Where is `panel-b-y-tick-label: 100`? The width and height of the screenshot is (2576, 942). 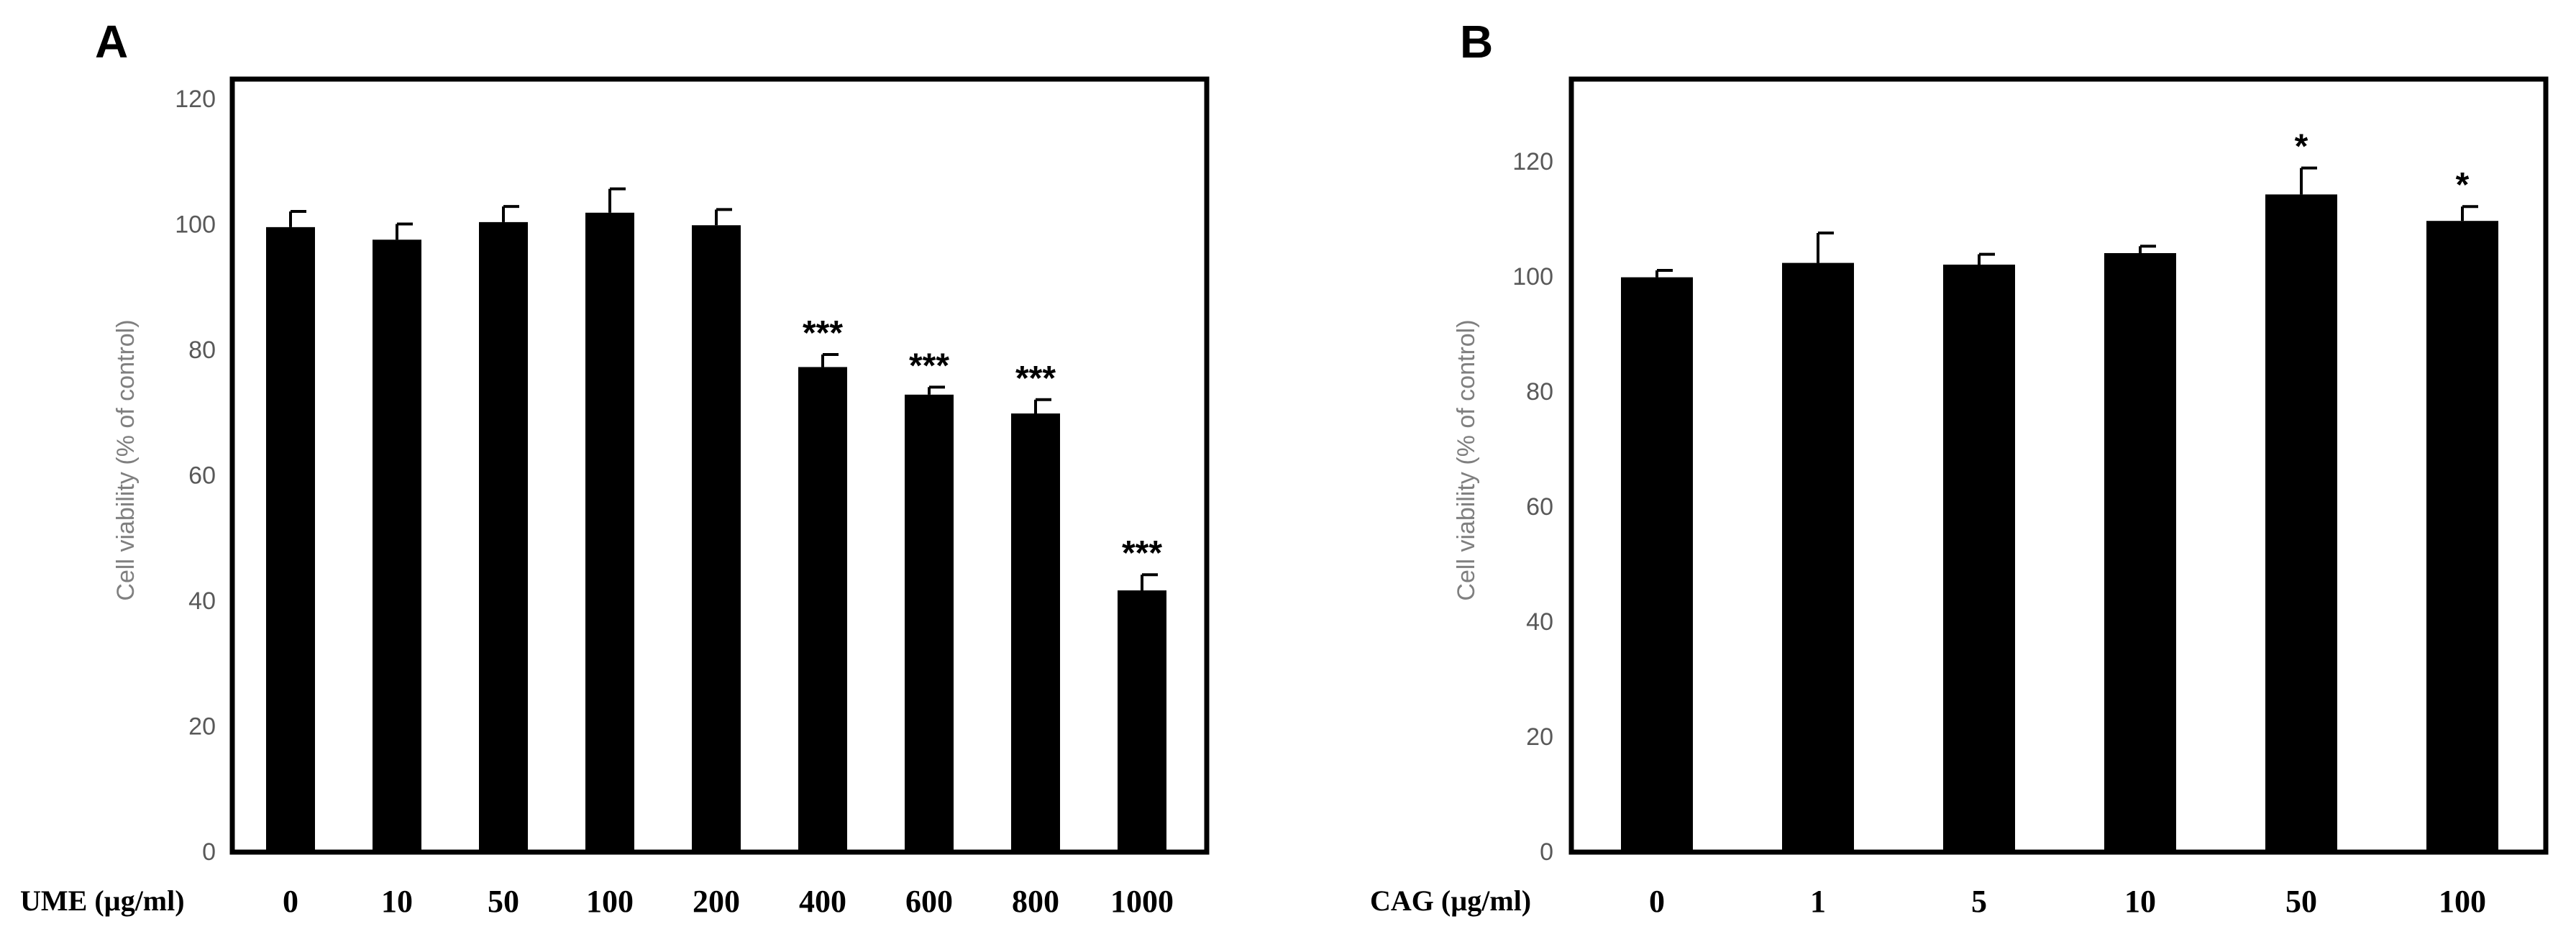
panel-b-y-tick-label: 100 is located at coordinates (1532, 277).